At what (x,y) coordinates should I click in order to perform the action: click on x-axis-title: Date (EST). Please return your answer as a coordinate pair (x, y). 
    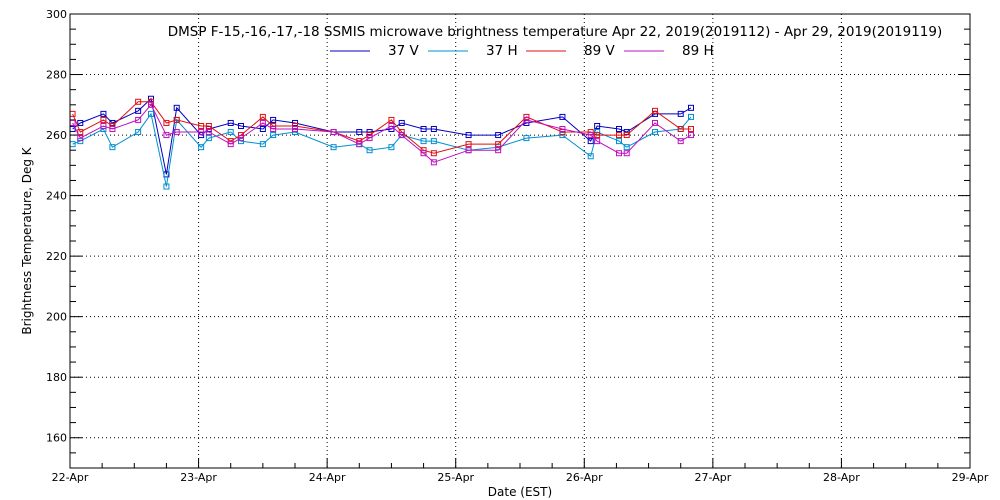
    Looking at the image, I should click on (520, 492).